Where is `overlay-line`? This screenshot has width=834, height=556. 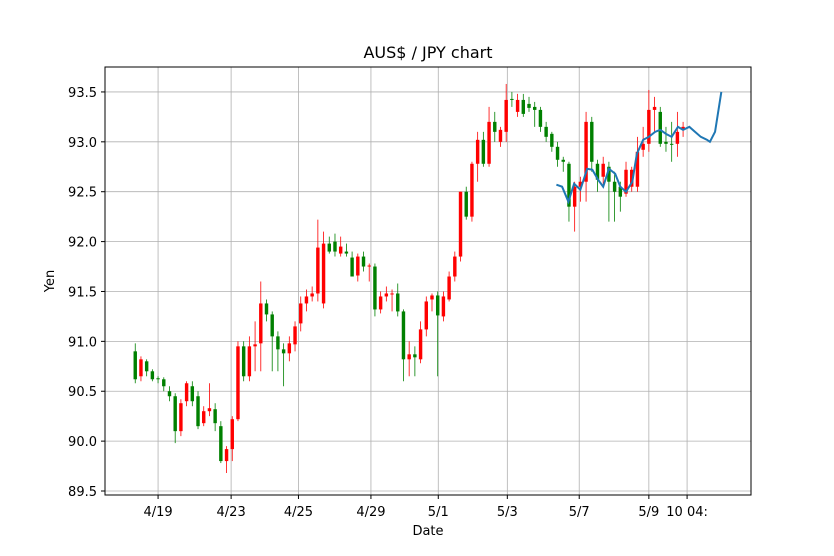
overlay-line is located at coordinates (639, 148).